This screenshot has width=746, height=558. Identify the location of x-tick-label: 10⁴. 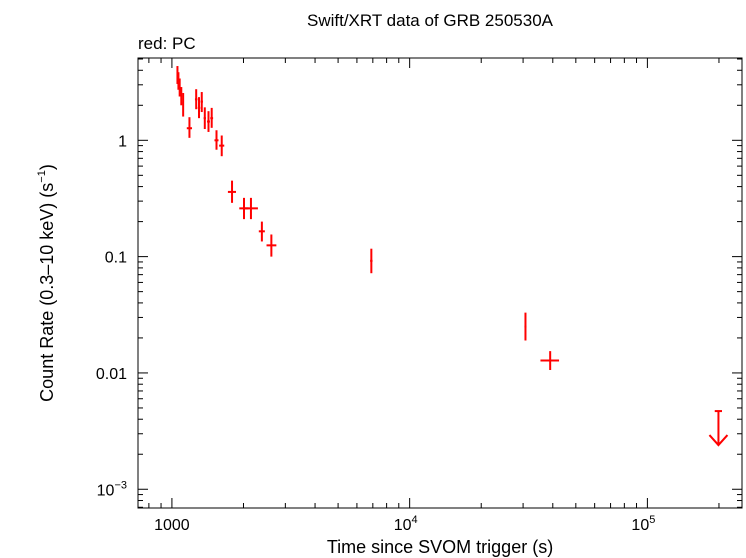
(406, 524).